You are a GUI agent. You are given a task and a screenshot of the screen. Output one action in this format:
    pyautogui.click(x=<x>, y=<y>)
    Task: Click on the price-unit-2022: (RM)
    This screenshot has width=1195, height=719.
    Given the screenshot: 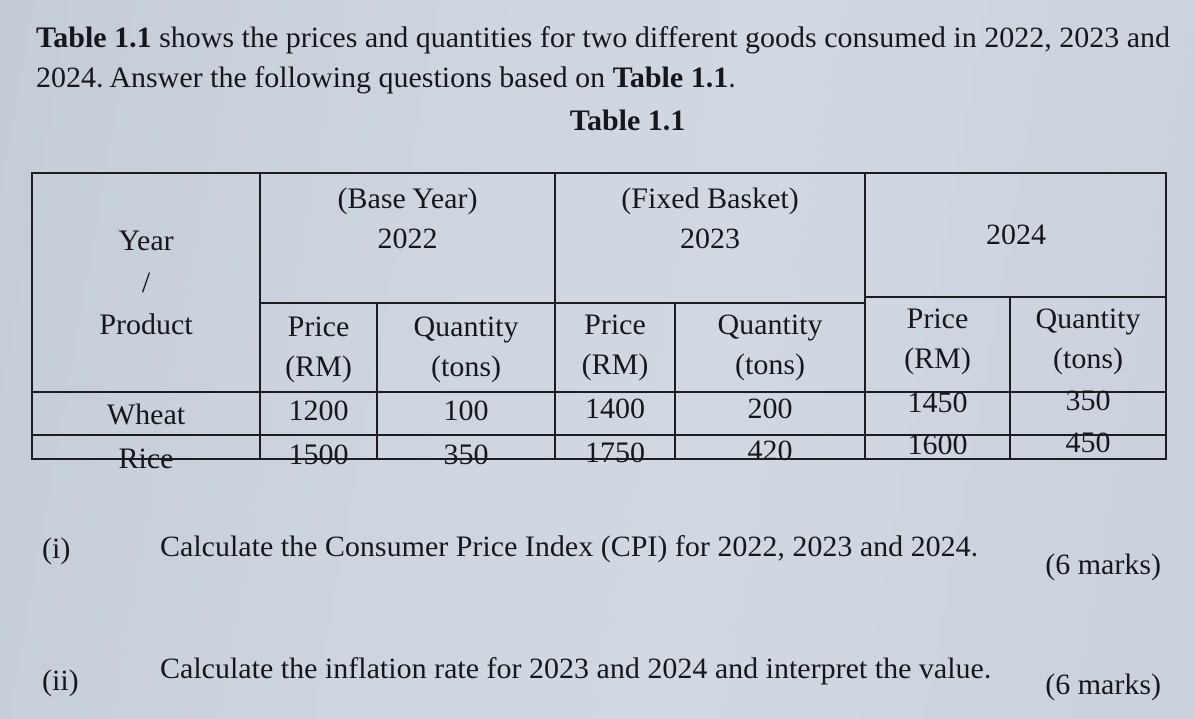 What is the action you would take?
    pyautogui.click(x=318, y=366)
    